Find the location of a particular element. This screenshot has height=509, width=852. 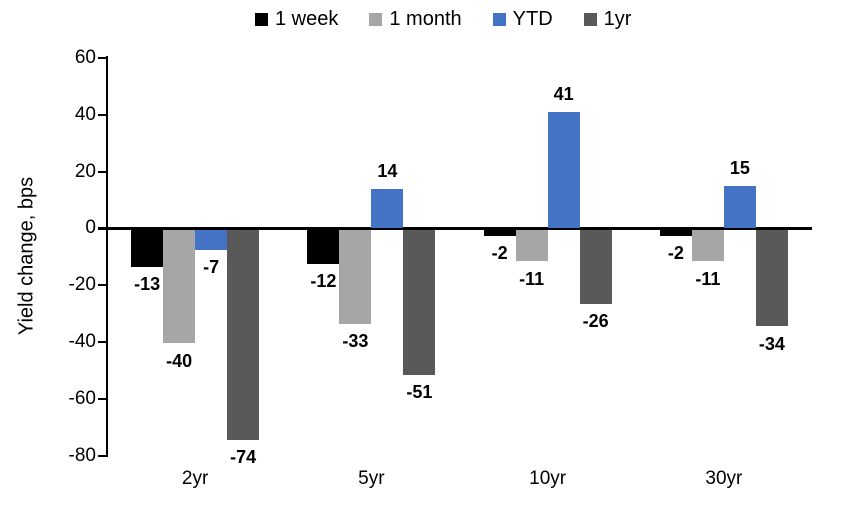

legend-label: 1 week is located at coordinates (307, 19).